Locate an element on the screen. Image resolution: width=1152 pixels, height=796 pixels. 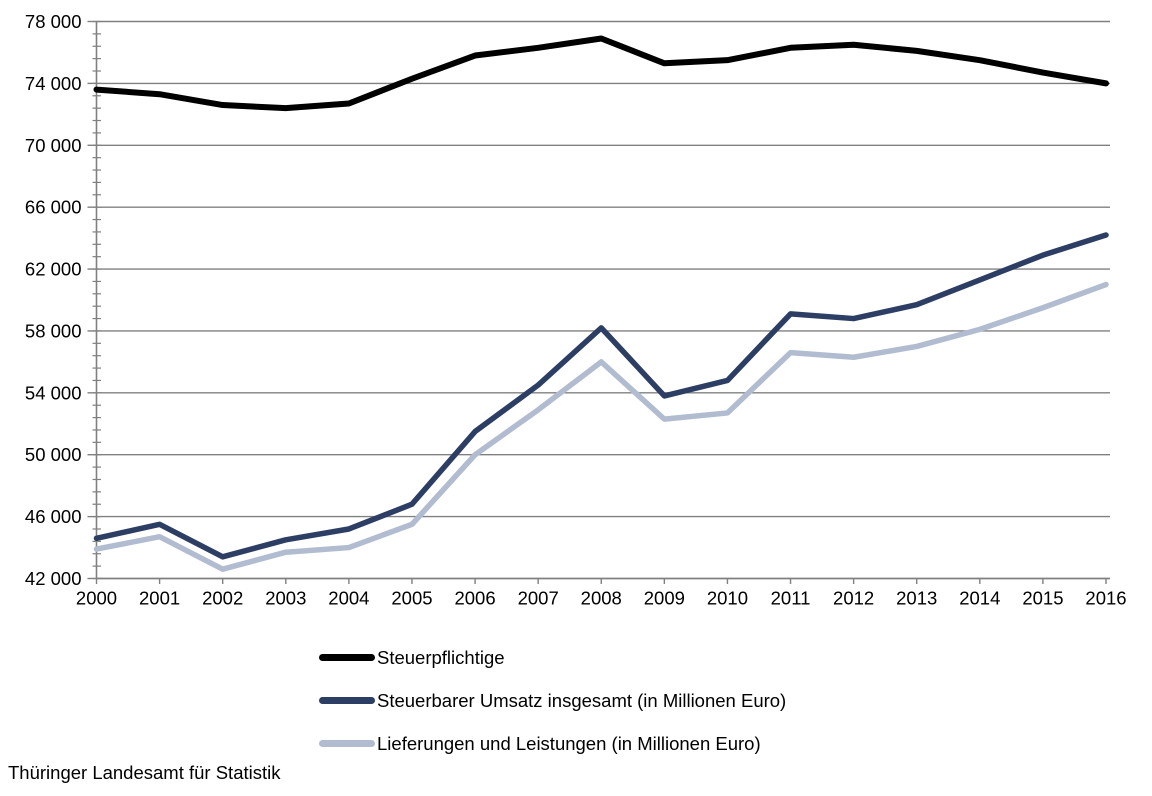
svg-text: 70 000 is located at coordinates (53, 145).